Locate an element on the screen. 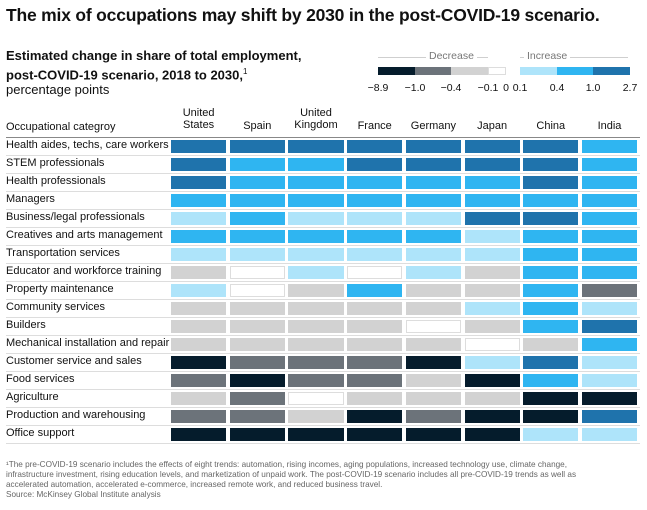  column-header: Spain is located at coordinates (257, 126).